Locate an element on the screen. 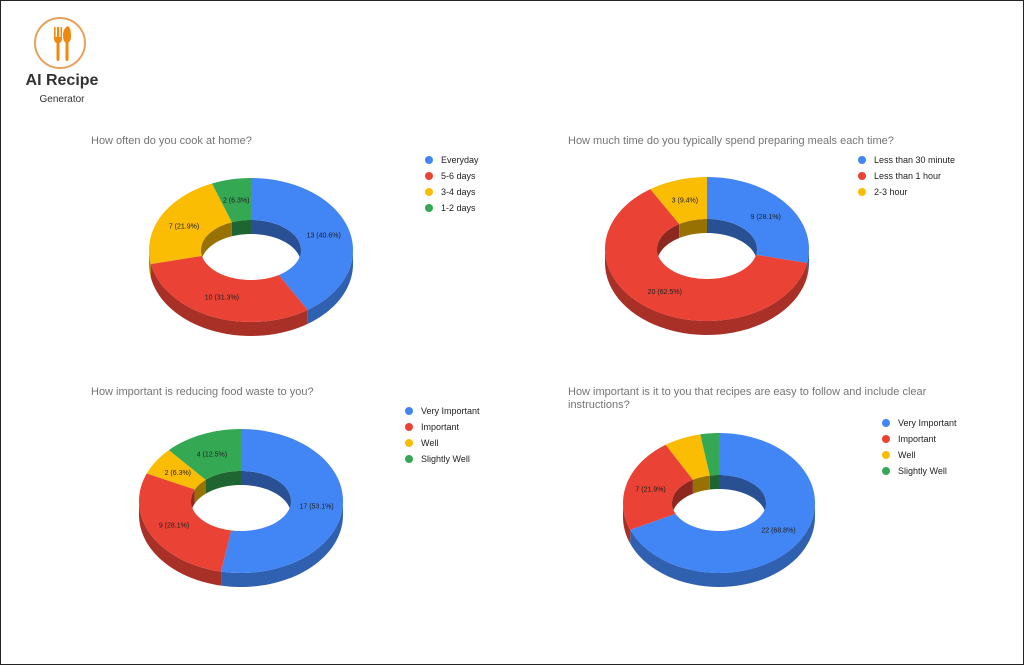 This screenshot has height=665, width=1024. slice-inner-wall-less-than-30-minute is located at coordinates (732, 241).